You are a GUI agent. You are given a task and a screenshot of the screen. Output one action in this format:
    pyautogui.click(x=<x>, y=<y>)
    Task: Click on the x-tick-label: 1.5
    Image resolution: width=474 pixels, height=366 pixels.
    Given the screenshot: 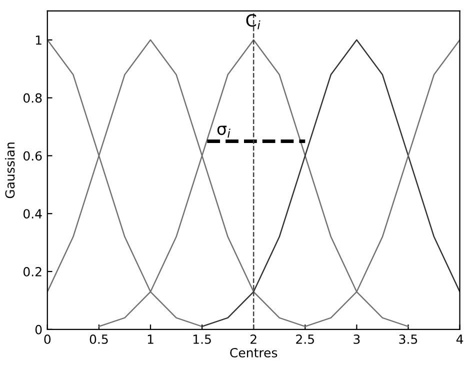 What is the action you would take?
    pyautogui.click(x=202, y=339)
    